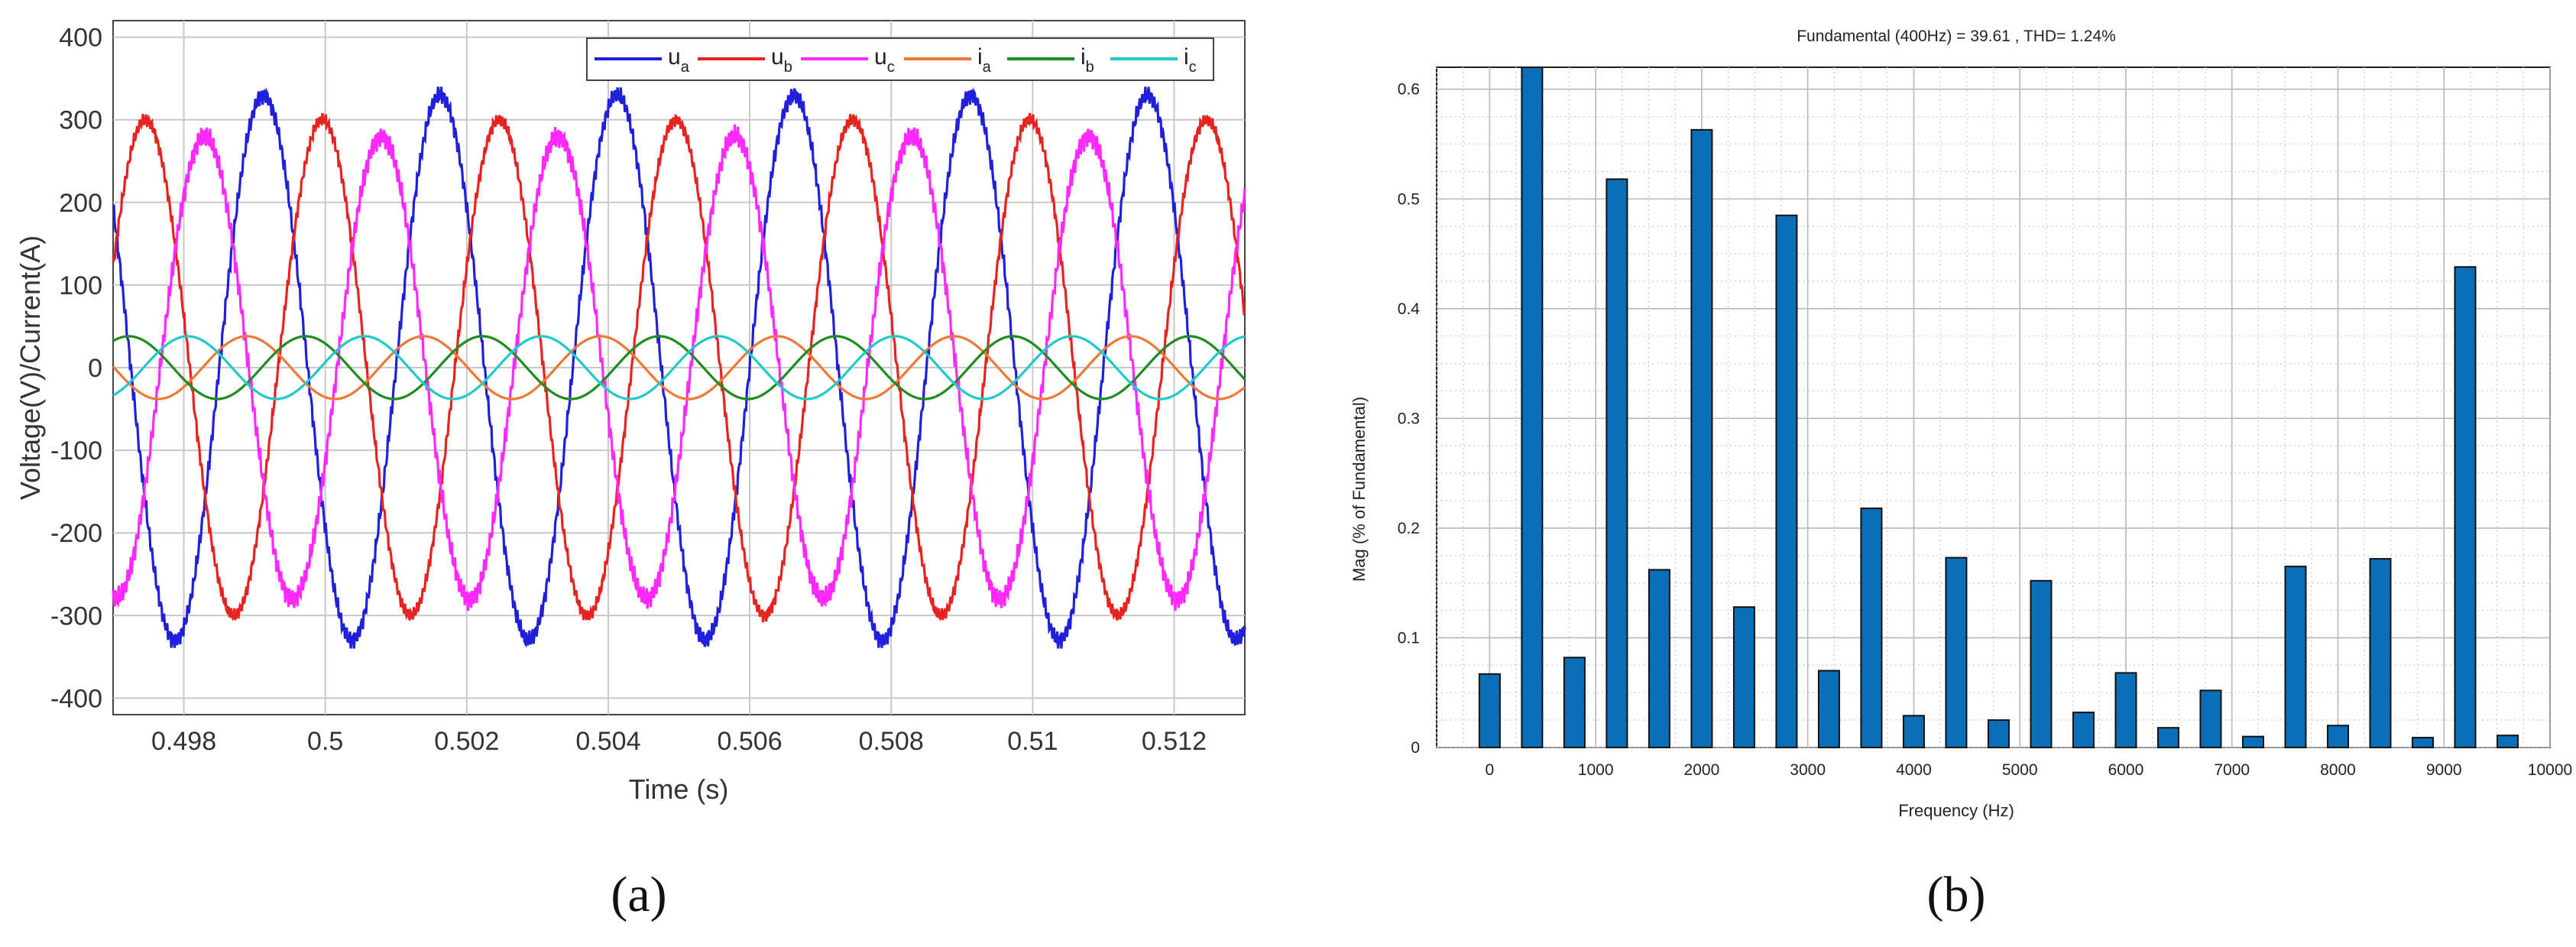 The height and width of the screenshot is (947, 2576). Describe the element at coordinates (80, 203) in the screenshot. I see `panel-a-y-tick-label: 200` at that location.